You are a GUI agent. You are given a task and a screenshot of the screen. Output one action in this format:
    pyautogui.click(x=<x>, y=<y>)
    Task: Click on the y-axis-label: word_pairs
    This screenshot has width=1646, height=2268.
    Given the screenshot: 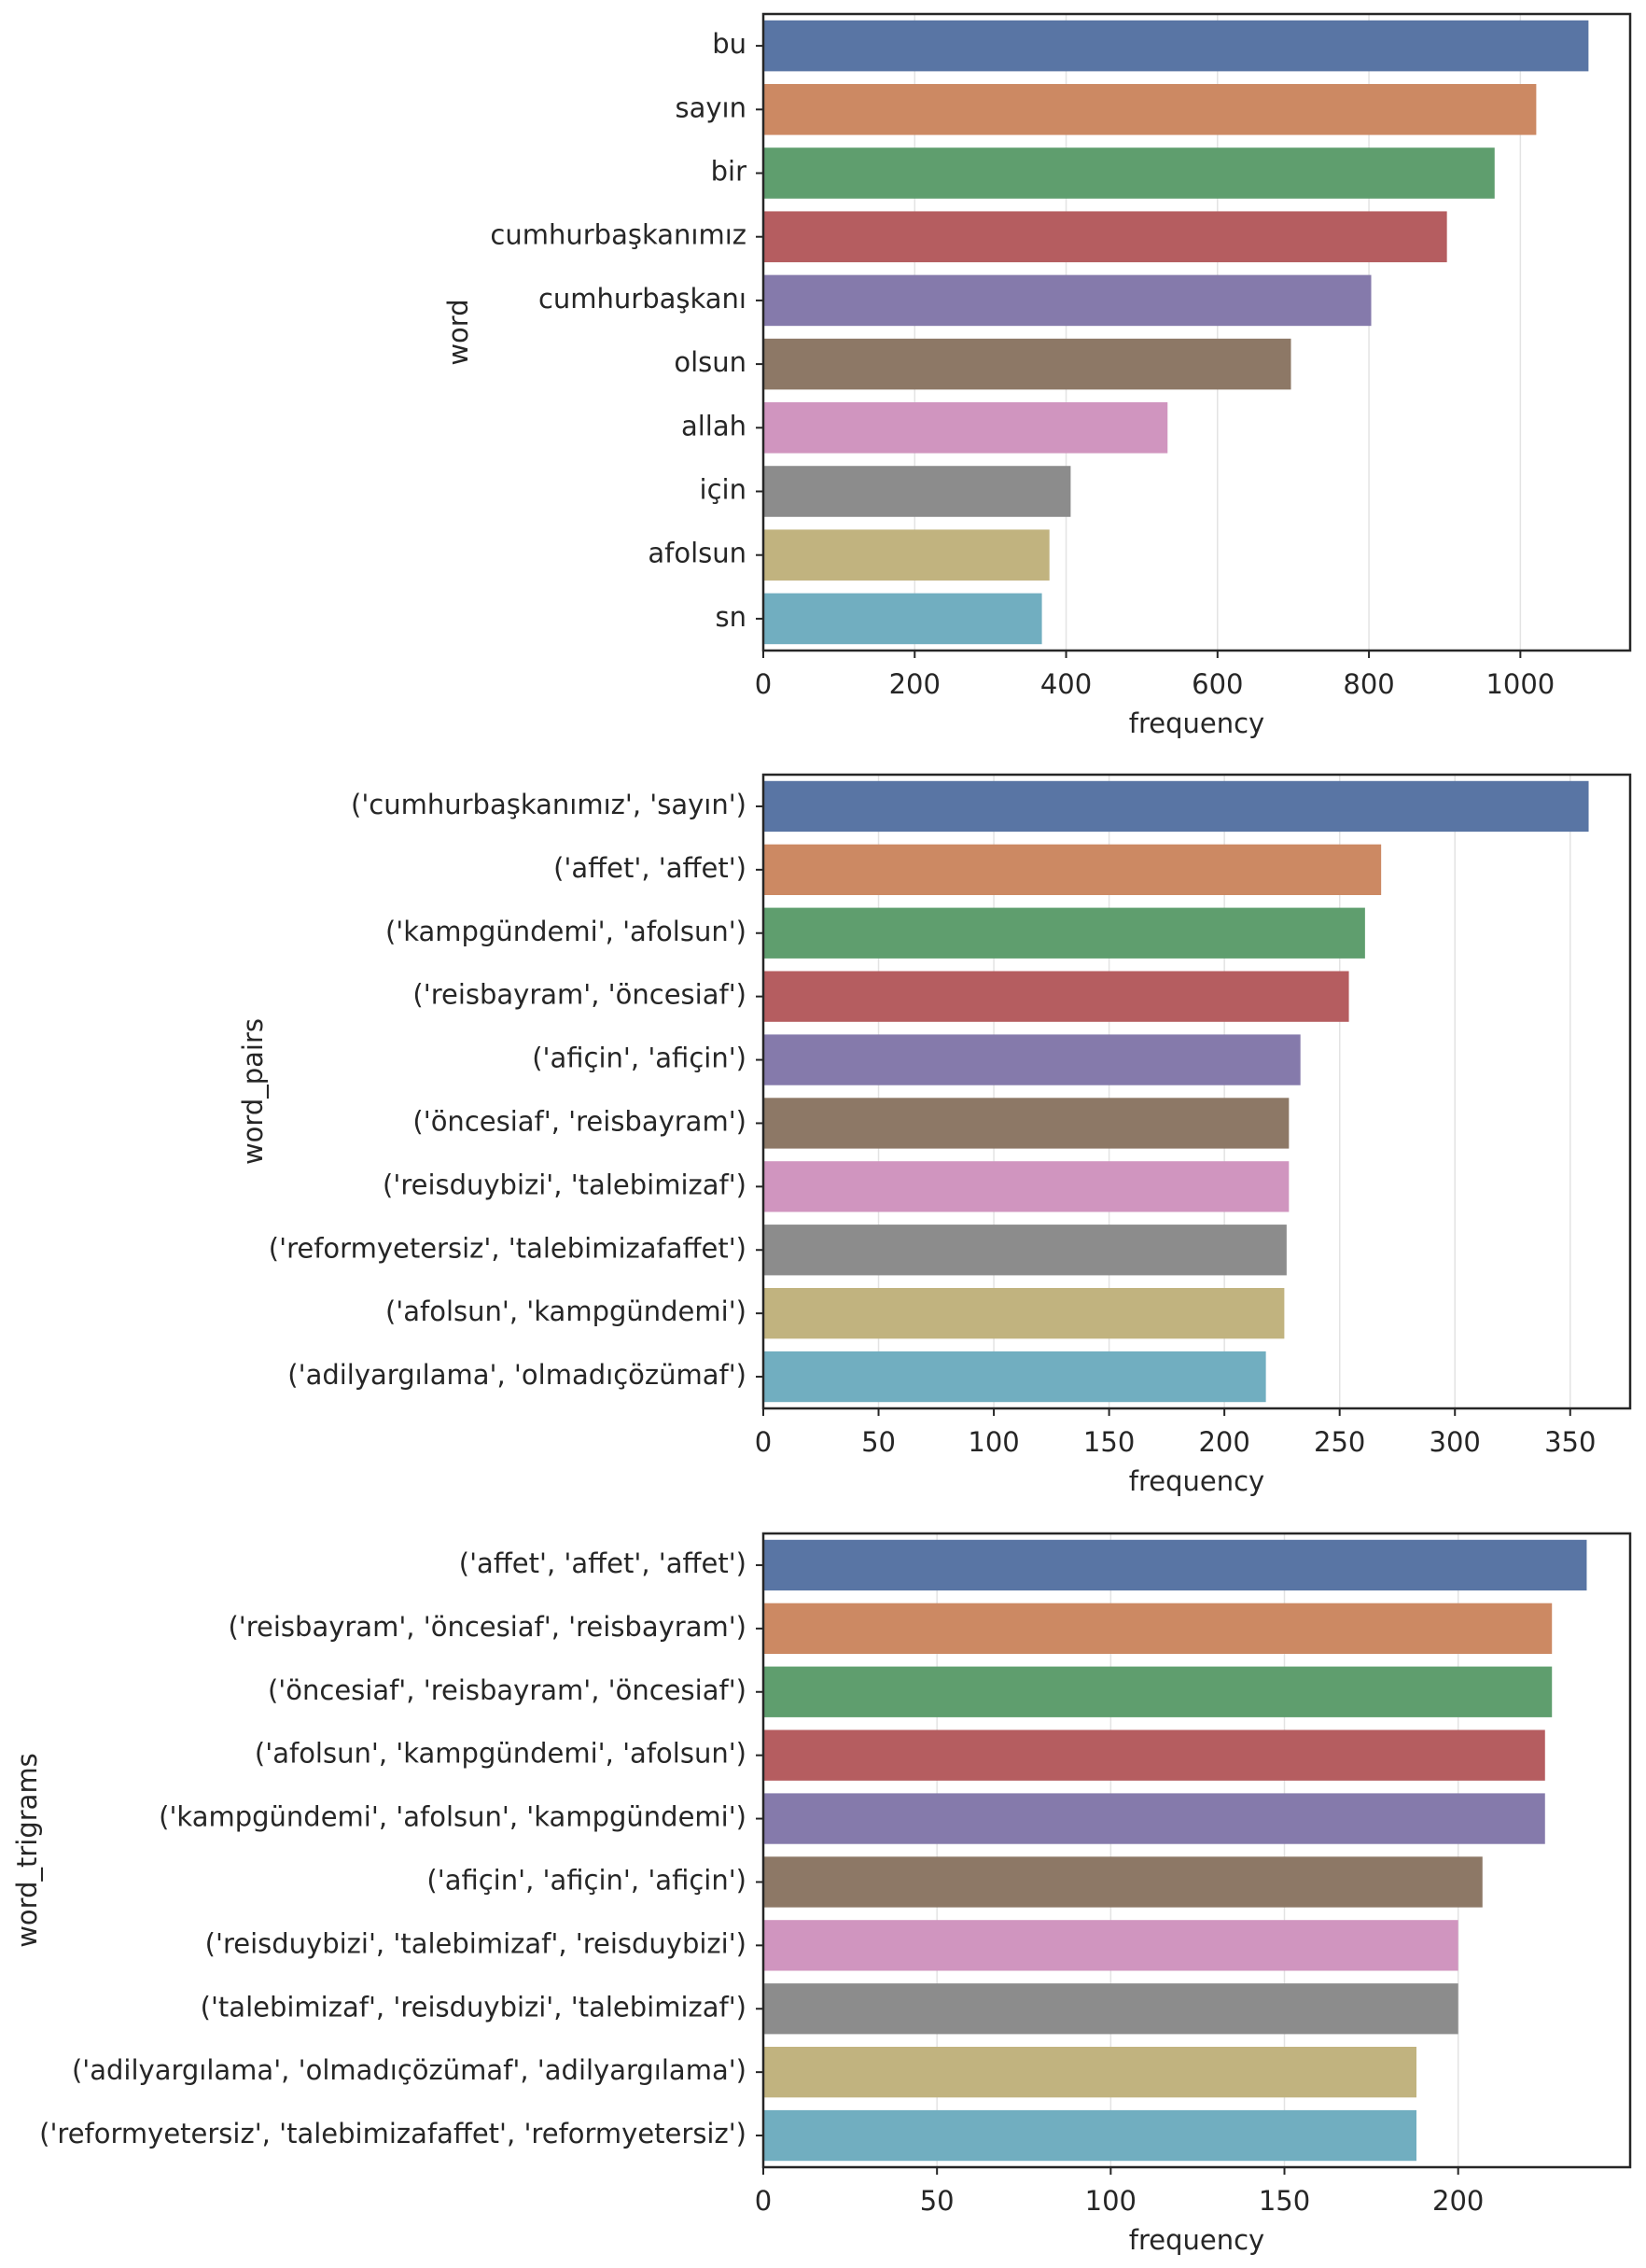 What is the action you would take?
    pyautogui.click(x=253, y=1091)
    